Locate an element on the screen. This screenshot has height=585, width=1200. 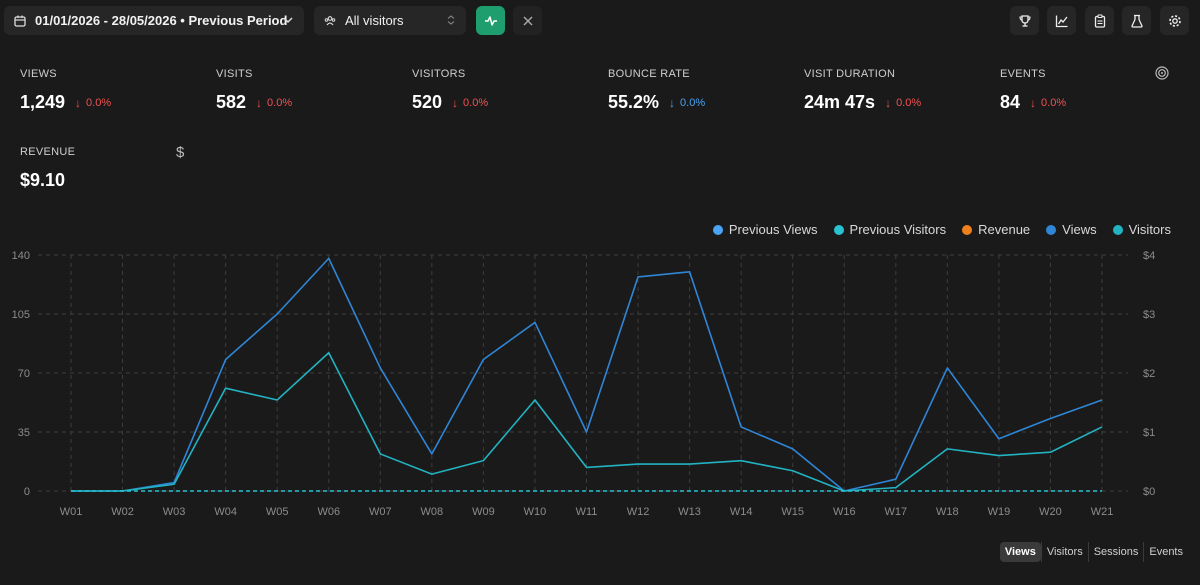
legend-label: Revenue is located at coordinates (1004, 229).